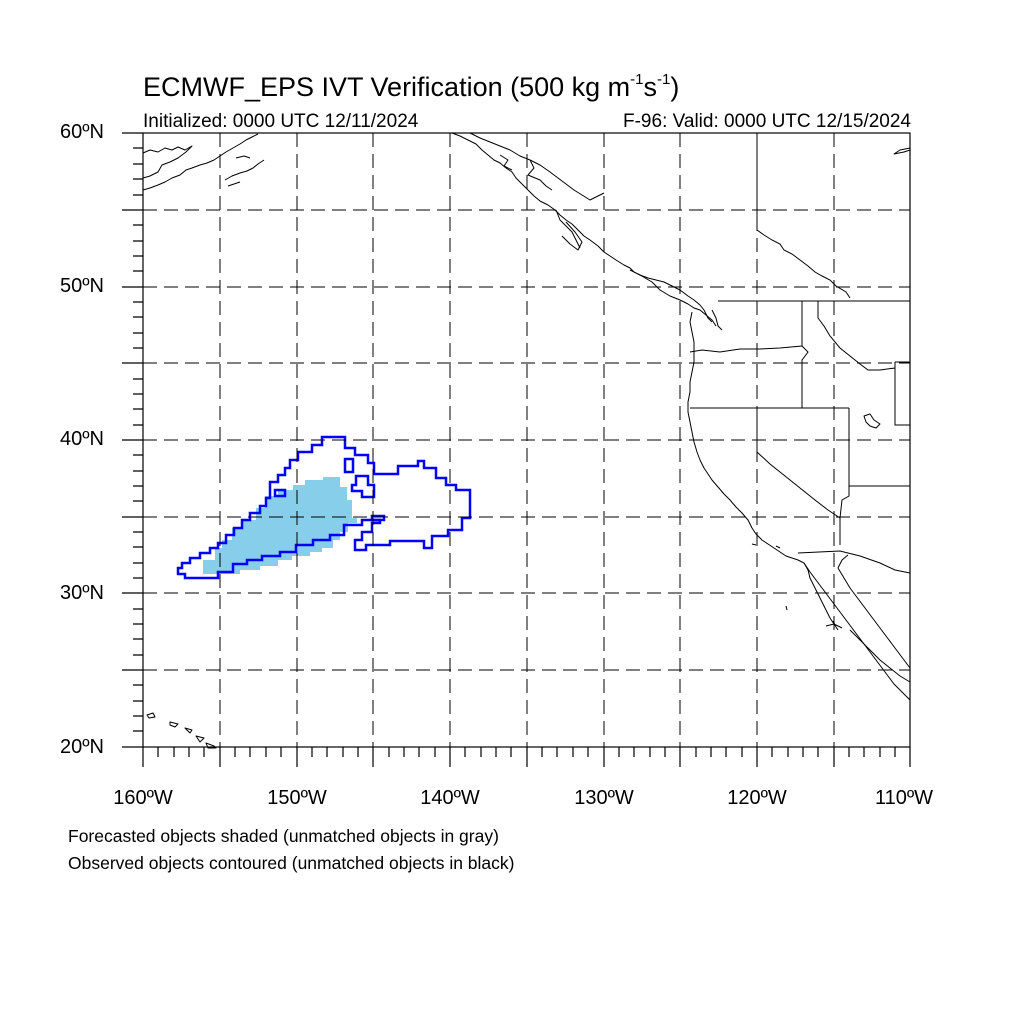 The width and height of the screenshot is (1024, 1024). Describe the element at coordinates (767, 121) in the screenshot. I see `valid-time: F-96: Valid: 0000 UTC 12/15/2024` at that location.